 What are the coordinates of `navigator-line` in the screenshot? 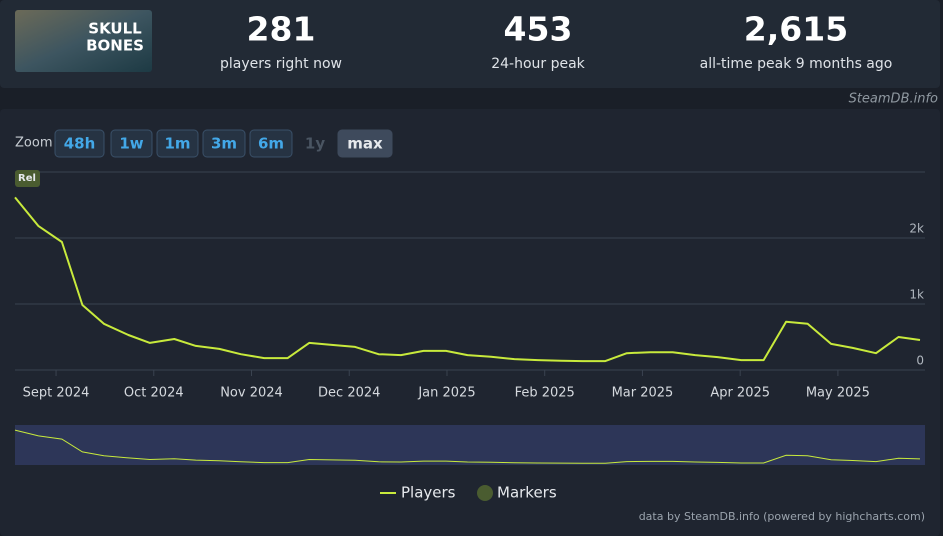 It's located at (467, 446).